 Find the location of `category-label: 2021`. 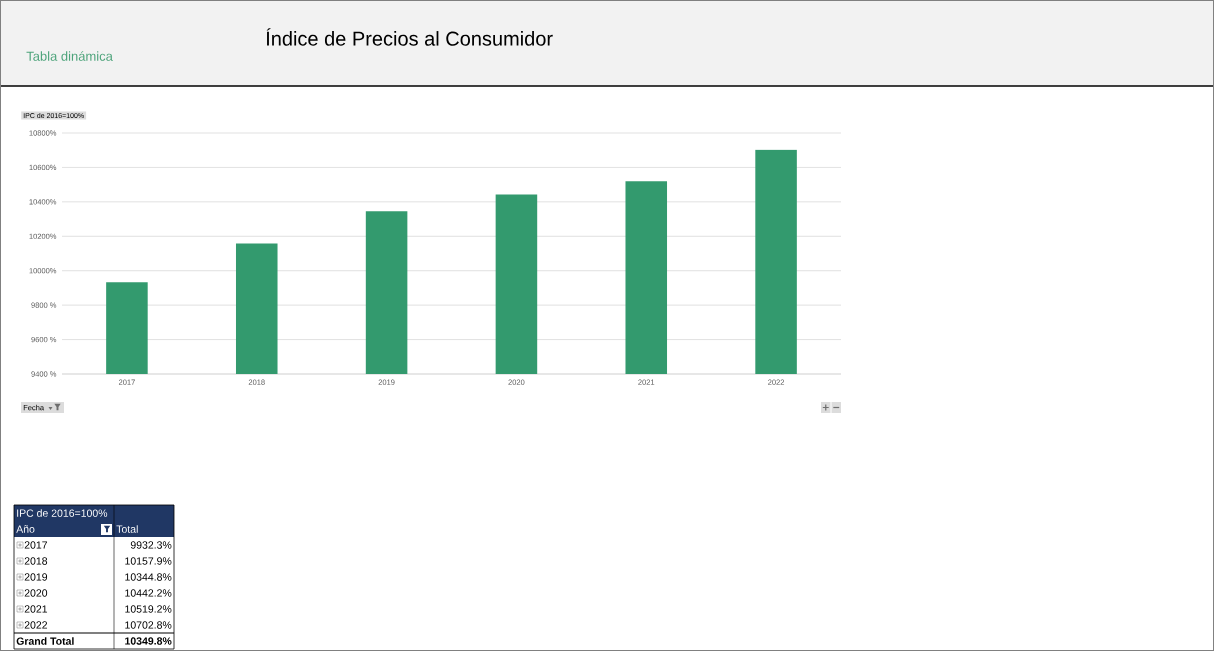

category-label: 2021 is located at coordinates (36, 609).